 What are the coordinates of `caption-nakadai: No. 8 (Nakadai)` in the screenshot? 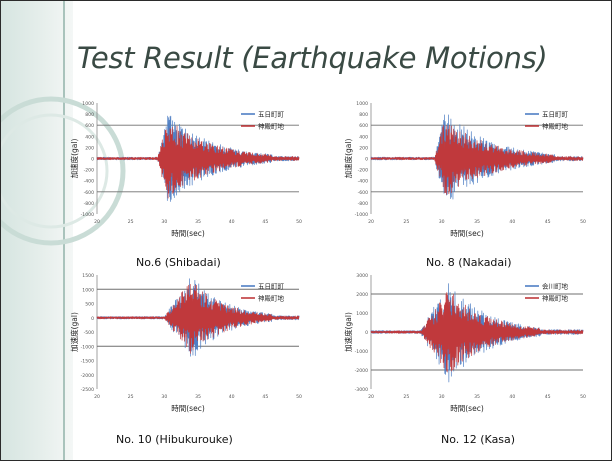 It's located at (469, 262).